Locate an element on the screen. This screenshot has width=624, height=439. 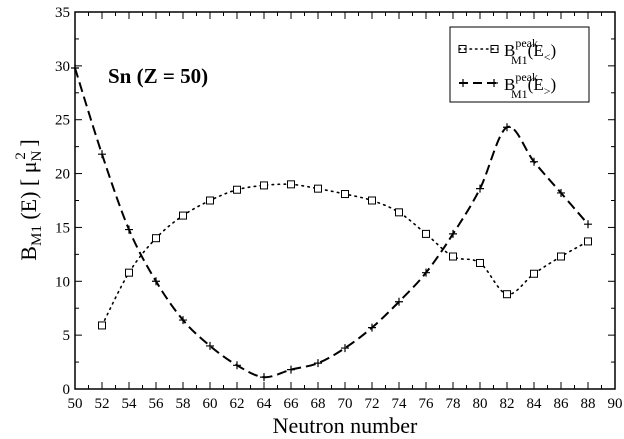
y-tick-label: 30 is located at coordinates (62, 67).